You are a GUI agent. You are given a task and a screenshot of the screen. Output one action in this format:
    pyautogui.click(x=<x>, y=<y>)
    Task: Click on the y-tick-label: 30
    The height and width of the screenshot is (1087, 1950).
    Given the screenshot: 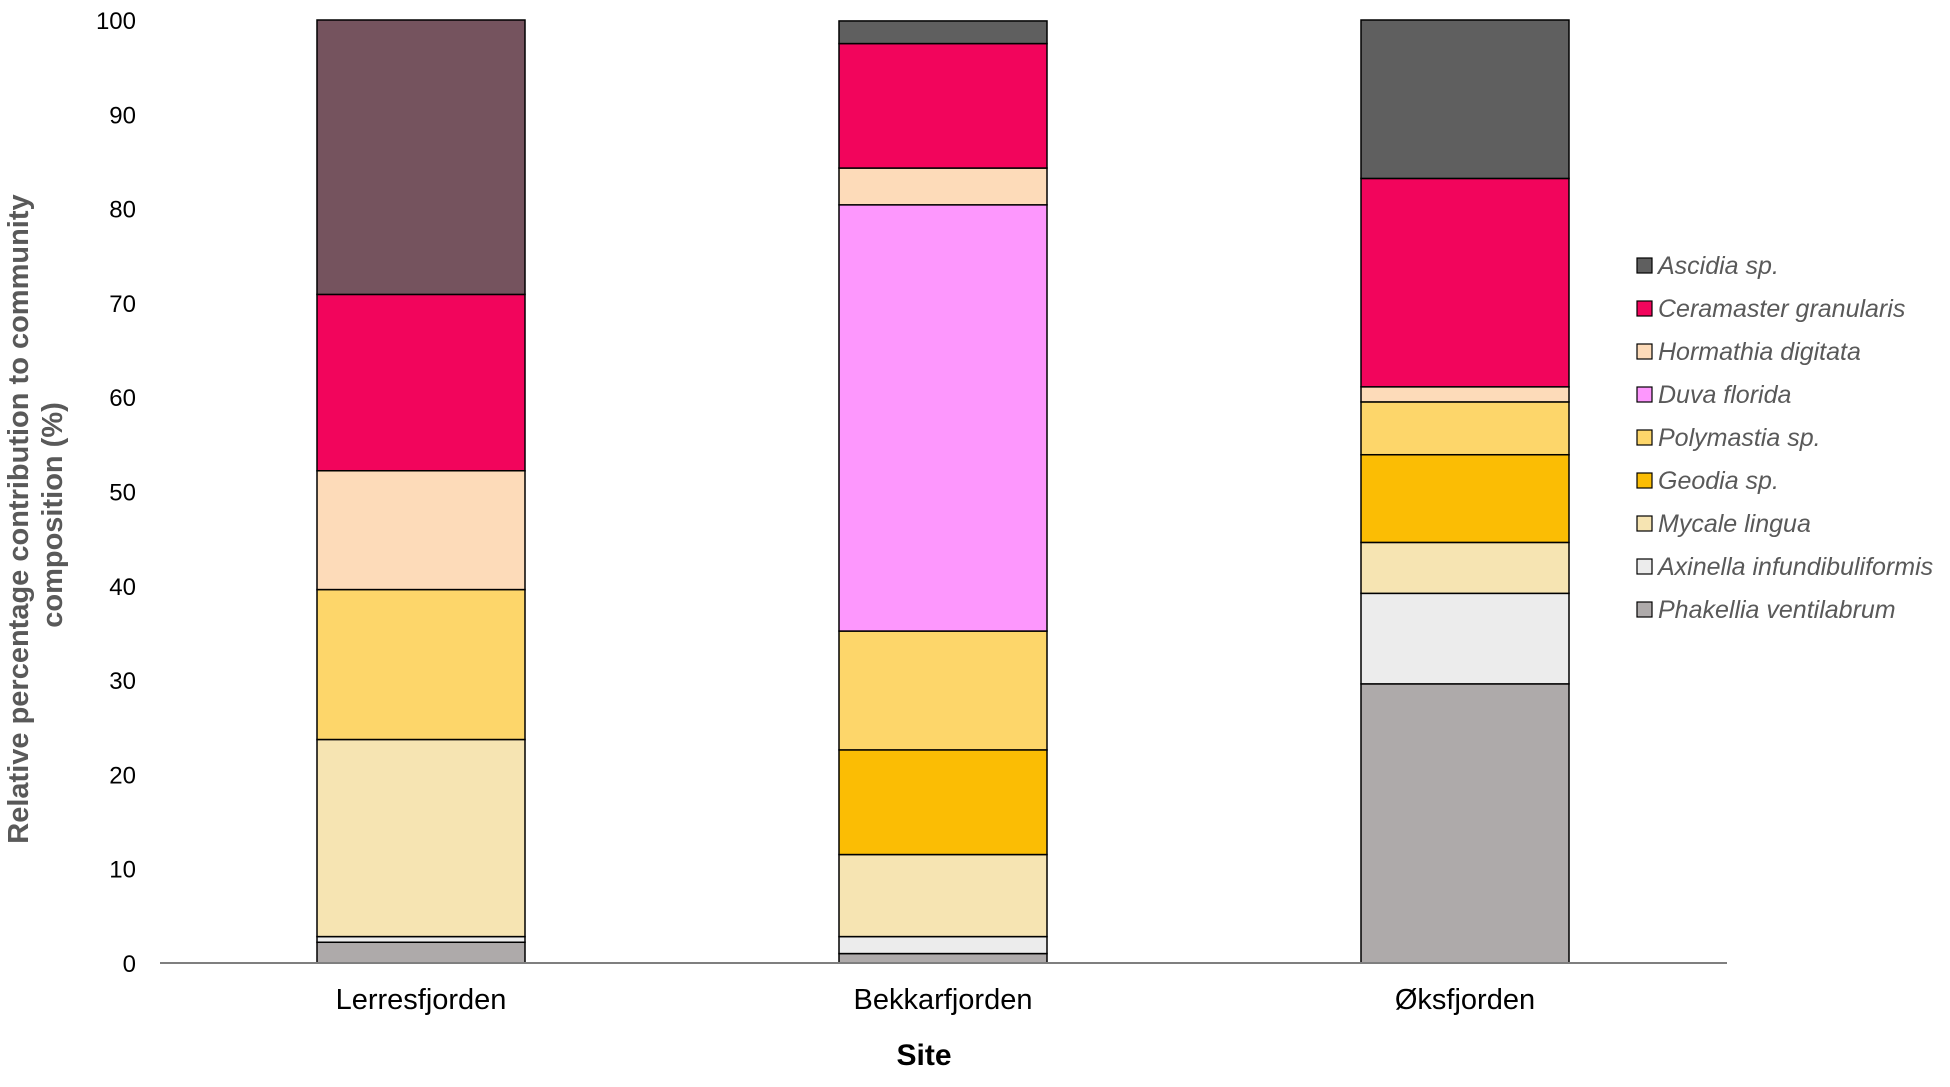 What is the action you would take?
    pyautogui.click(x=122, y=681)
    